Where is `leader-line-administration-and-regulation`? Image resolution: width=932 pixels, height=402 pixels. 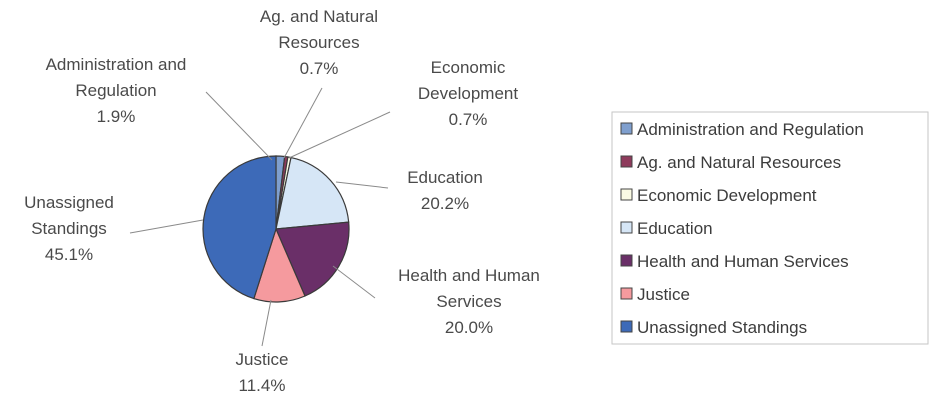
leader-line-administration-and-regulation is located at coordinates (239, 126).